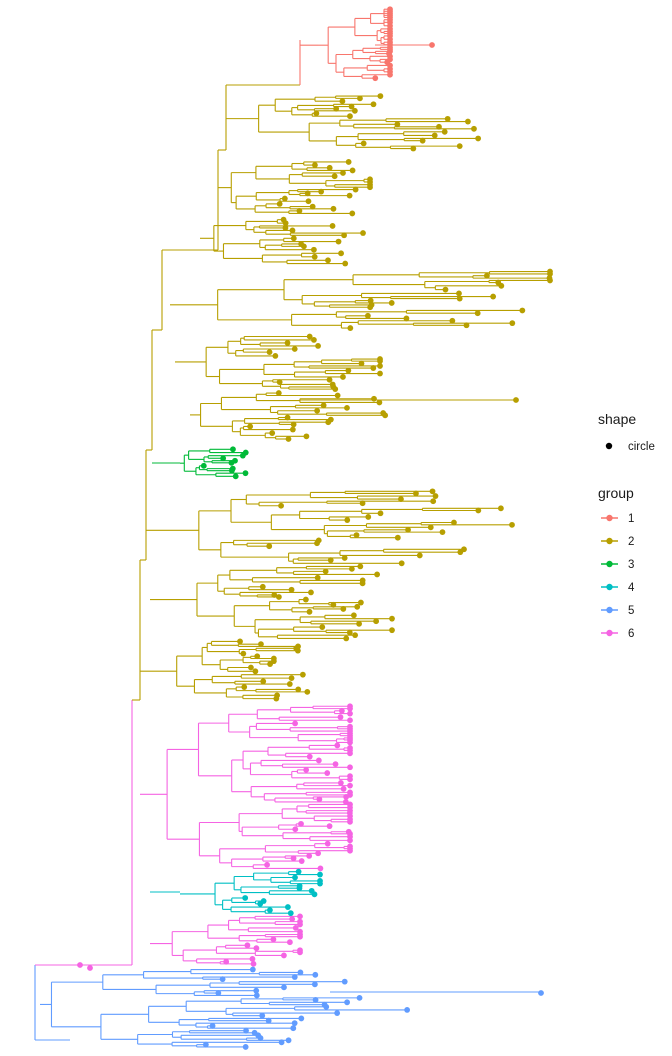 The height and width of the screenshot is (1056, 672). I want to click on legend-group-item-5: 5, so click(617, 611).